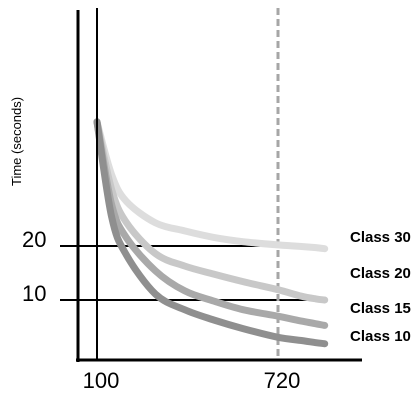 This screenshot has width=416, height=393. What do you see at coordinates (34, 293) in the screenshot?
I see `y-tick-label: 10` at bounding box center [34, 293].